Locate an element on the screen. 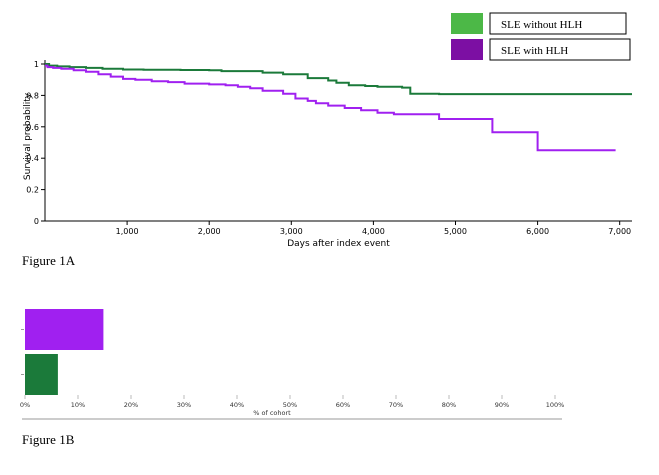 The height and width of the screenshot is (475, 659). x-tick-label: 90% is located at coordinates (502, 405).